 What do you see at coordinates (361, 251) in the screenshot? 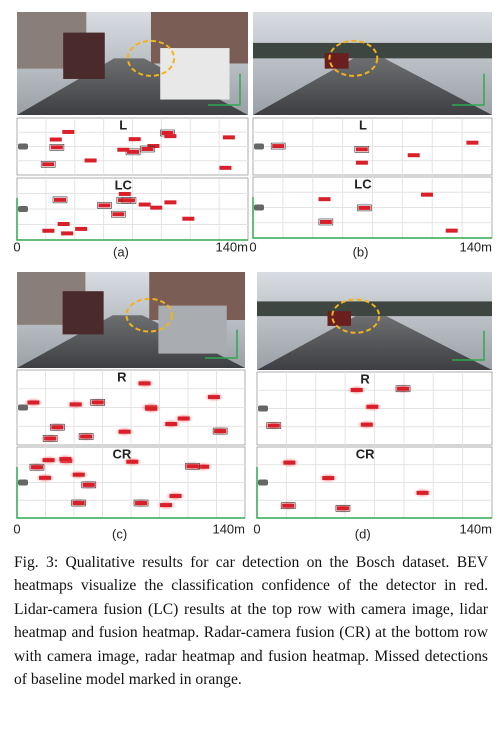
I see `panel-label: (b)` at bounding box center [361, 251].